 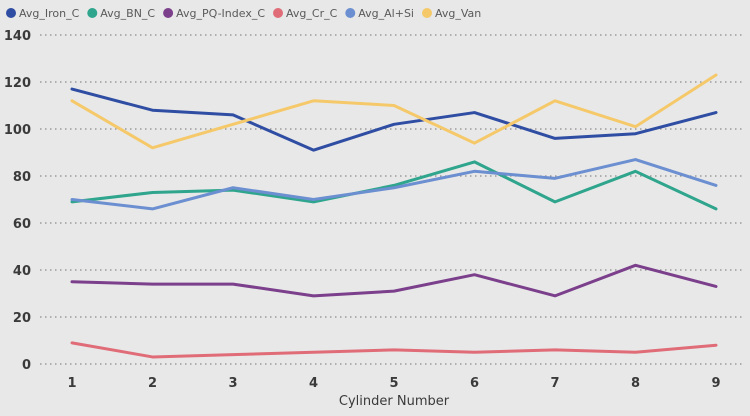 I want to click on legend-item: Avg_Cr_C, so click(x=305, y=13).